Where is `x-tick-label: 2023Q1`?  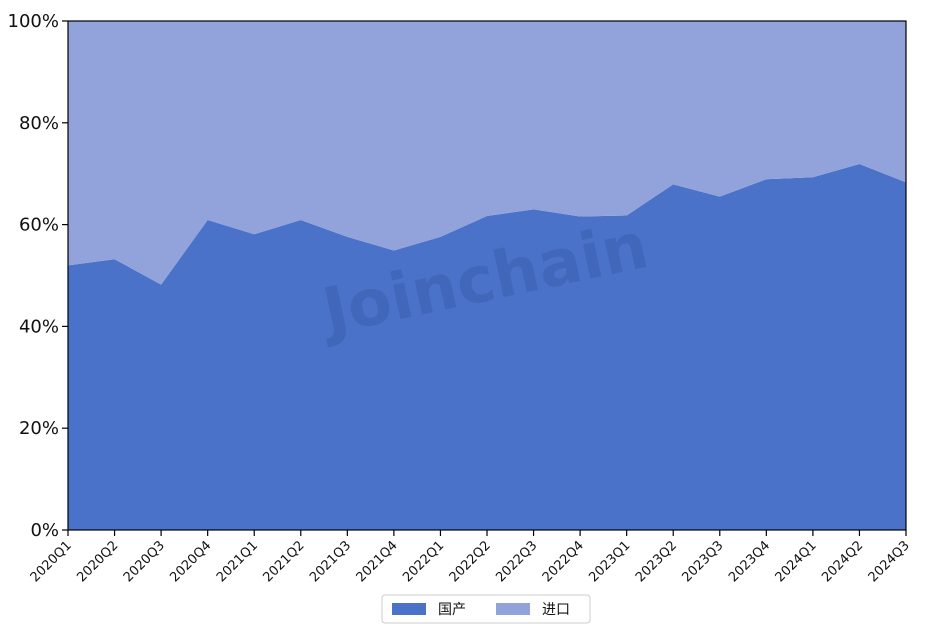 x-tick-label: 2023Q1 is located at coordinates (609, 561).